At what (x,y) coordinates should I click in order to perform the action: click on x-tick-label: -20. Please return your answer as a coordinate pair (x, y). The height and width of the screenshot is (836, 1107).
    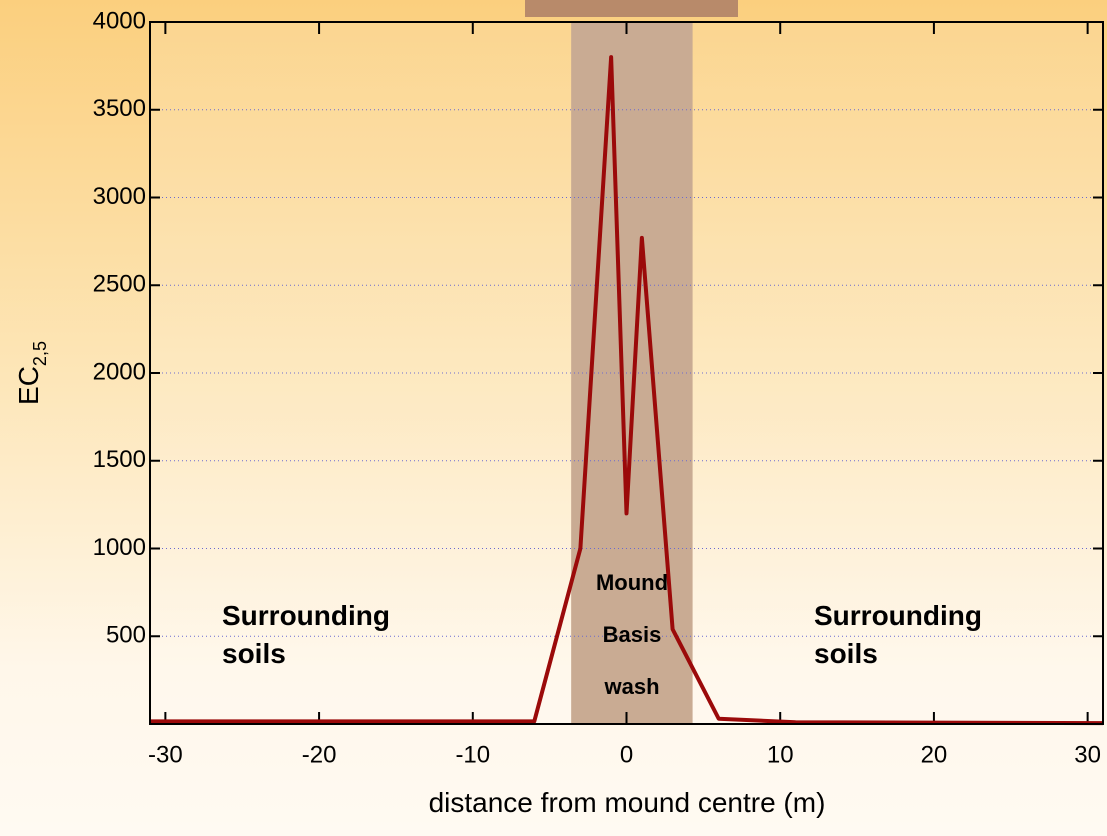
    Looking at the image, I should click on (319, 754).